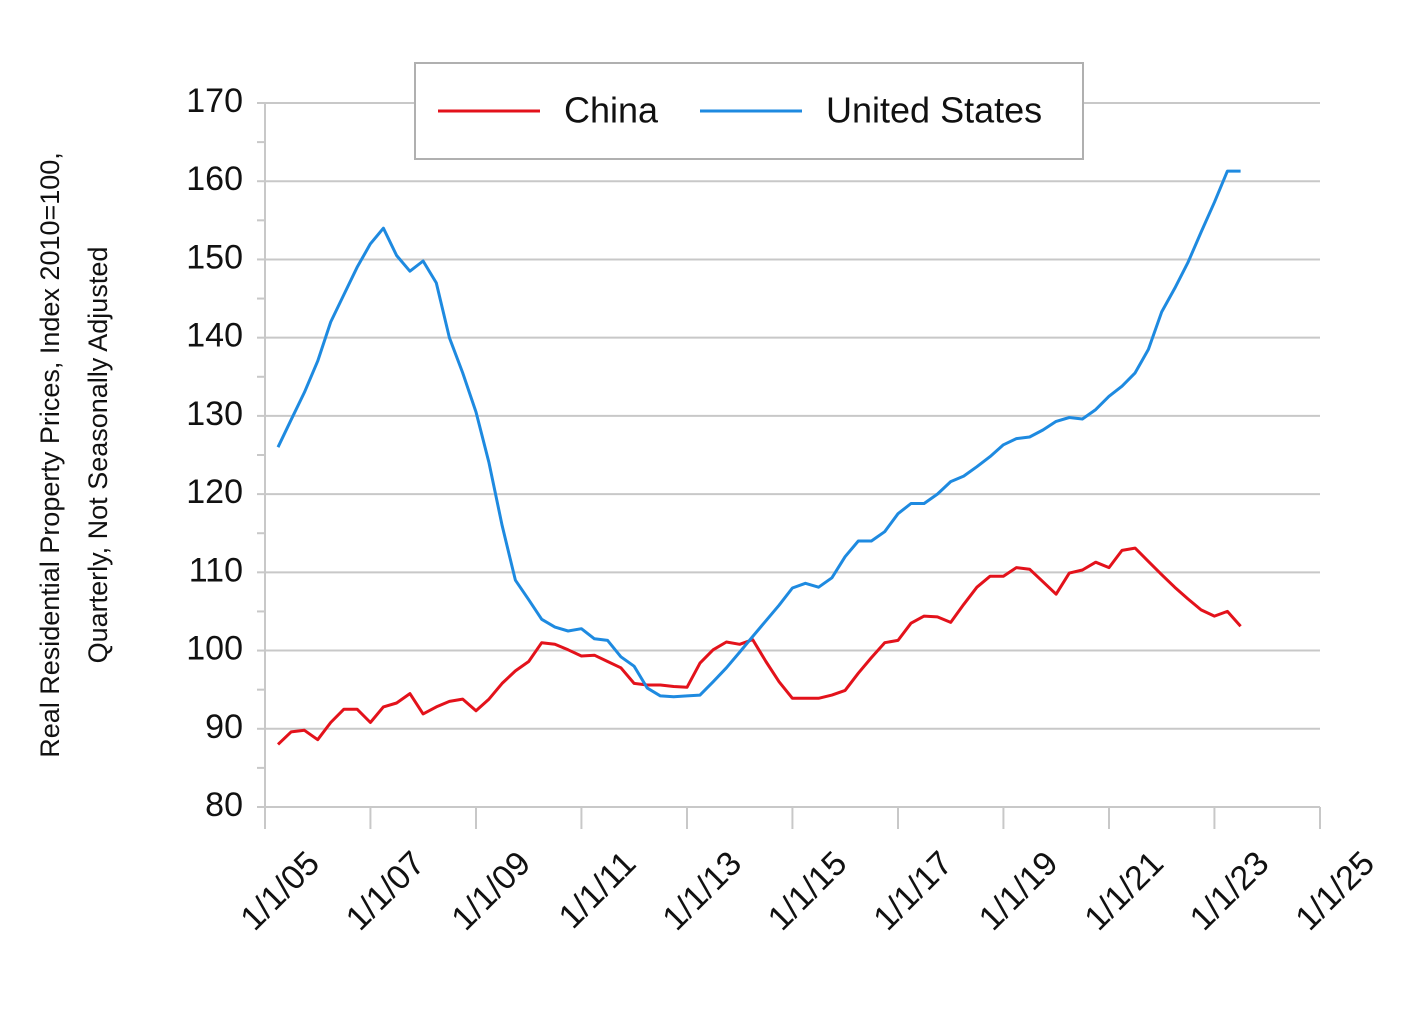 The height and width of the screenshot is (1026, 1415). I want to click on line, so click(759, 646).